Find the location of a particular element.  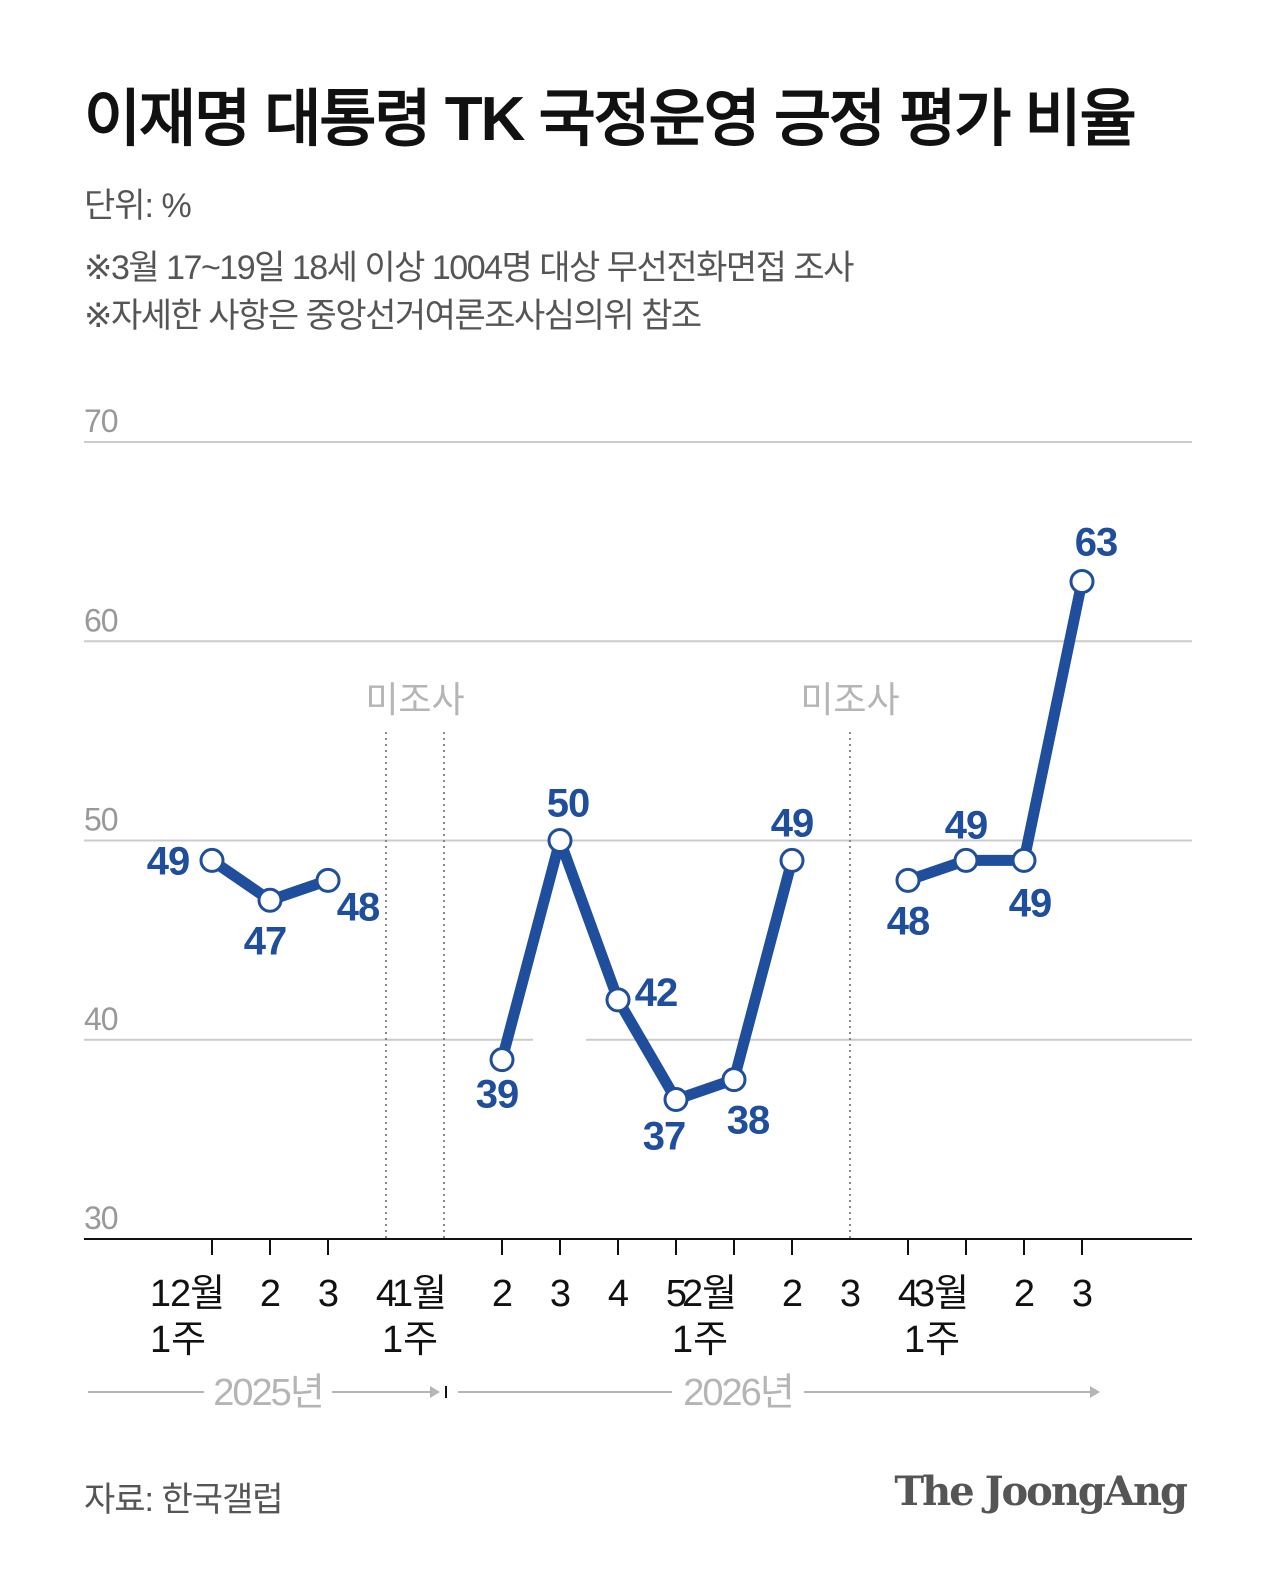

y-tick-label: 50 is located at coordinates (101, 820).